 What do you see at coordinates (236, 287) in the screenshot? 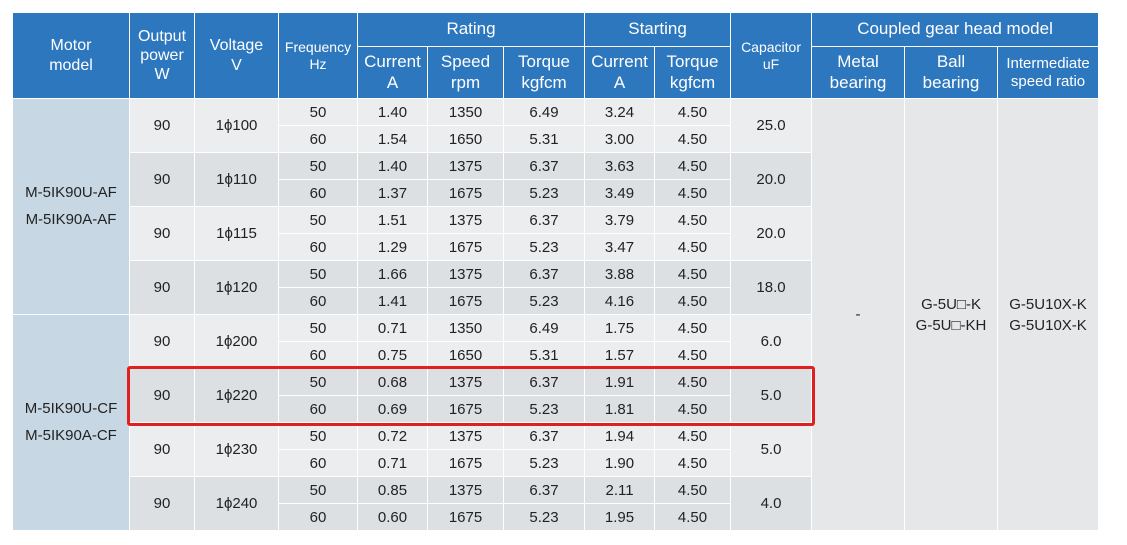
I see `voltage-cell: 1ϕ120` at bounding box center [236, 287].